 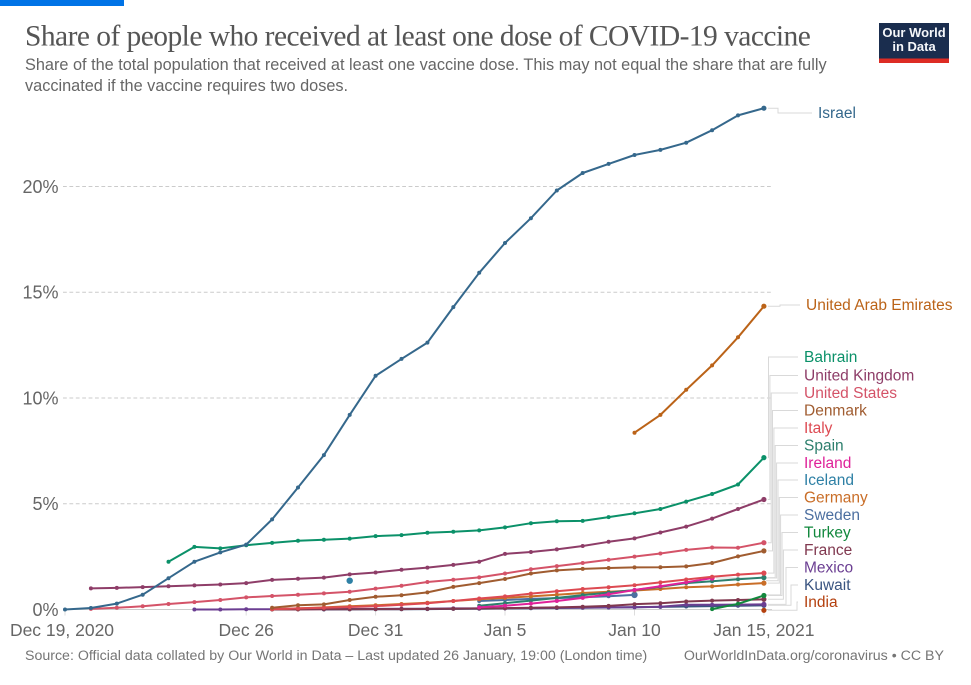 I want to click on svg-text: India, so click(x=821, y=602).